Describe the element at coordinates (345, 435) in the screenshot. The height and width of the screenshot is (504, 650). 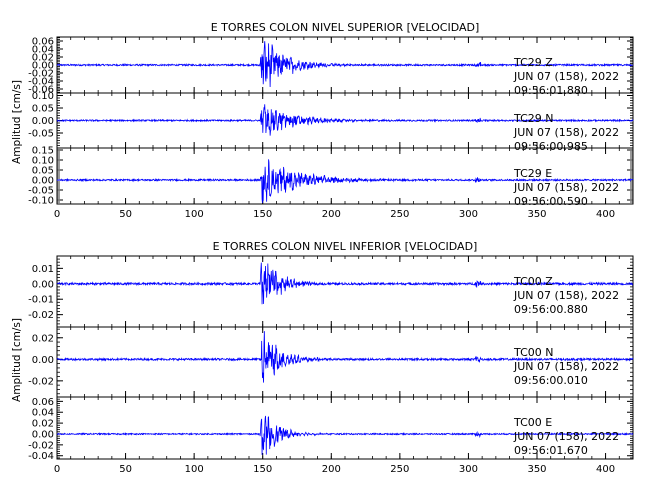
I see `chart1-panel2-waveform-line` at that location.